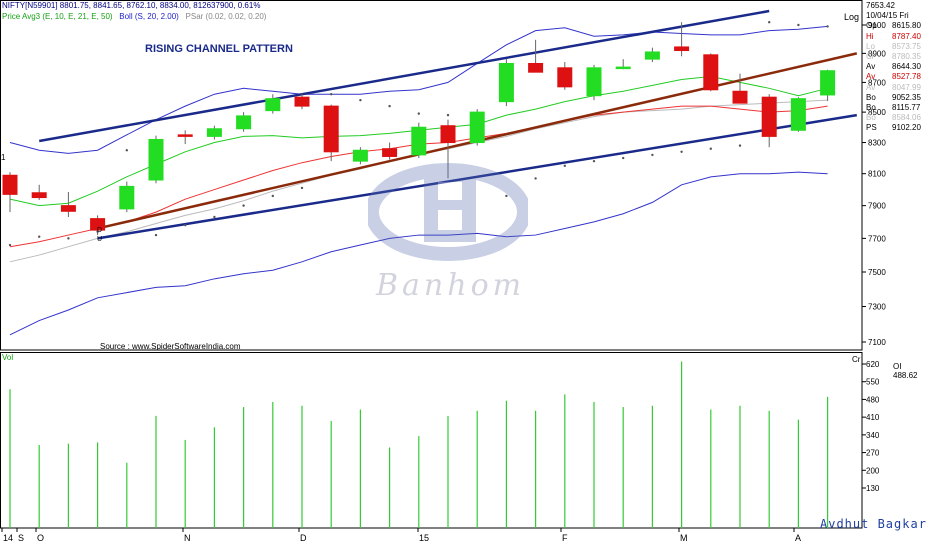 The image size is (935, 544). I want to click on x-tick-label: 14, so click(8, 538).